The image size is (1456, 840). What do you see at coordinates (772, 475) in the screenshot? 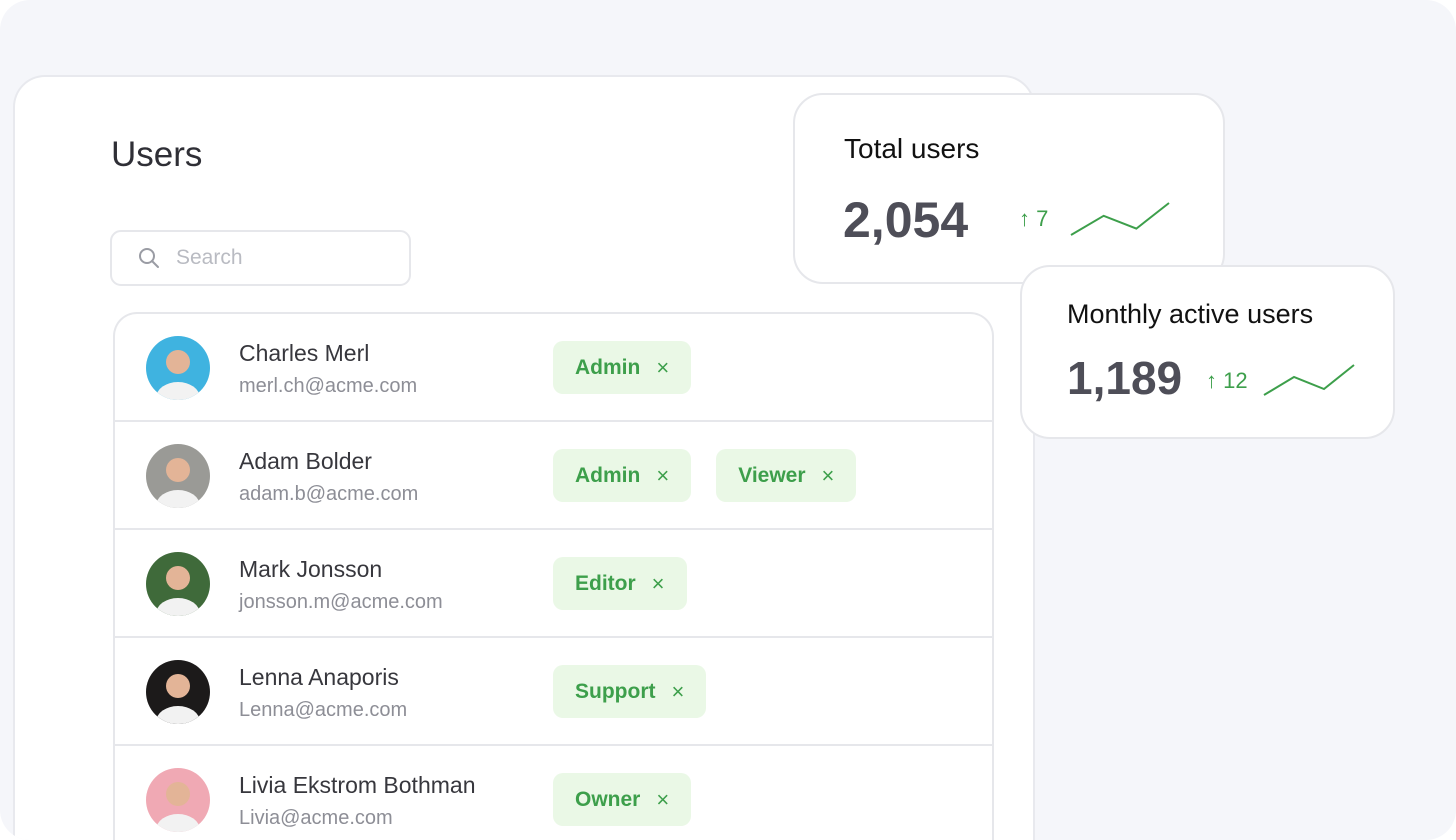
I see `role-label: Viewer` at bounding box center [772, 475].